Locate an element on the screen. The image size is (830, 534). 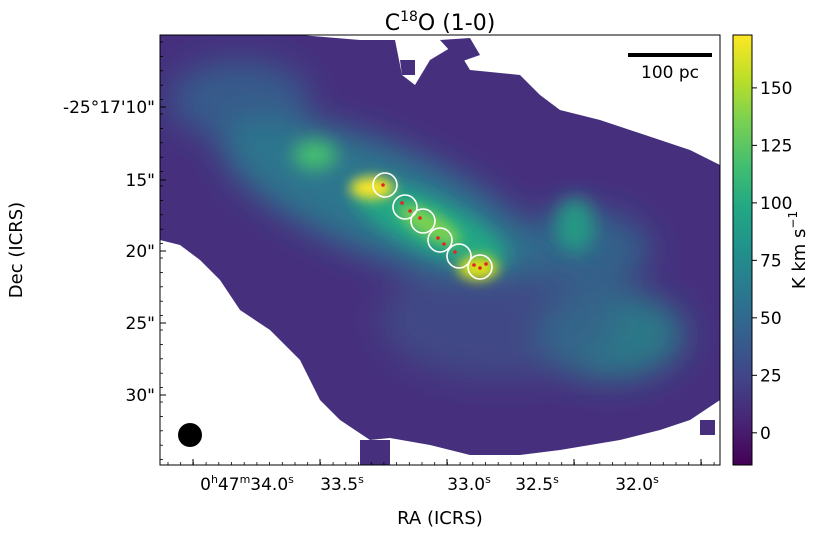
x-tick-label: 0h47m34.0s is located at coordinates (247, 484).